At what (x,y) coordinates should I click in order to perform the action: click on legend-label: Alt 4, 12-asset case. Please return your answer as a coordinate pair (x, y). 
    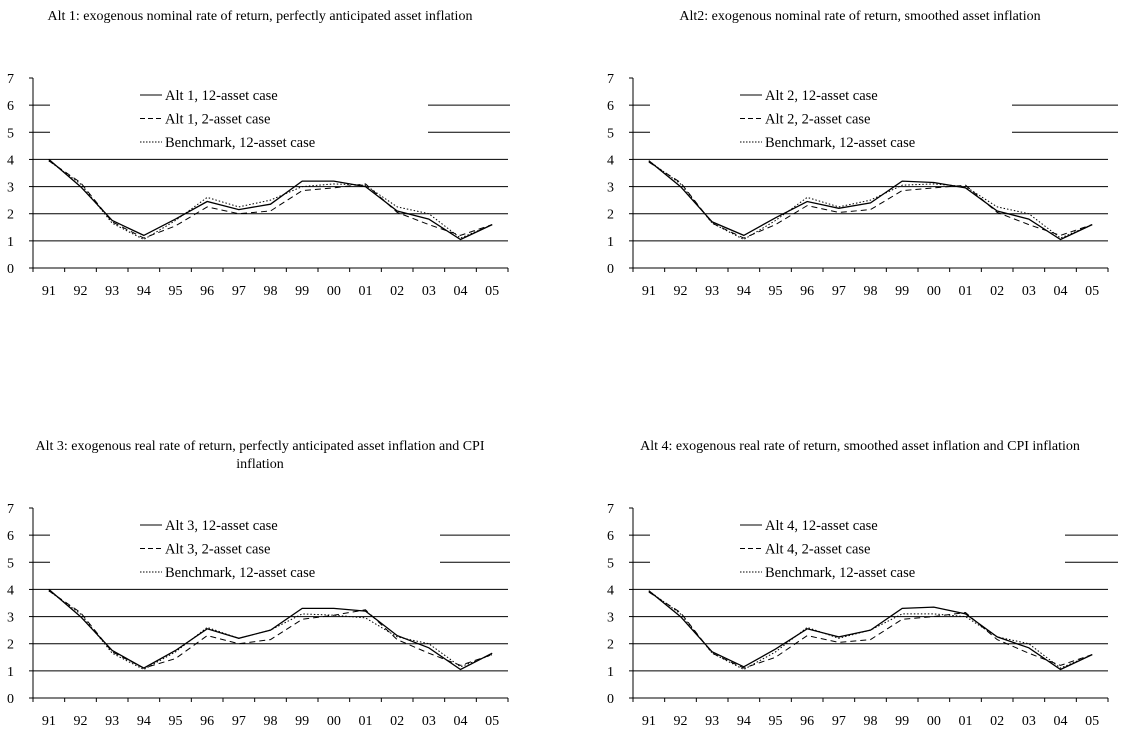
    Looking at the image, I should click on (821, 526).